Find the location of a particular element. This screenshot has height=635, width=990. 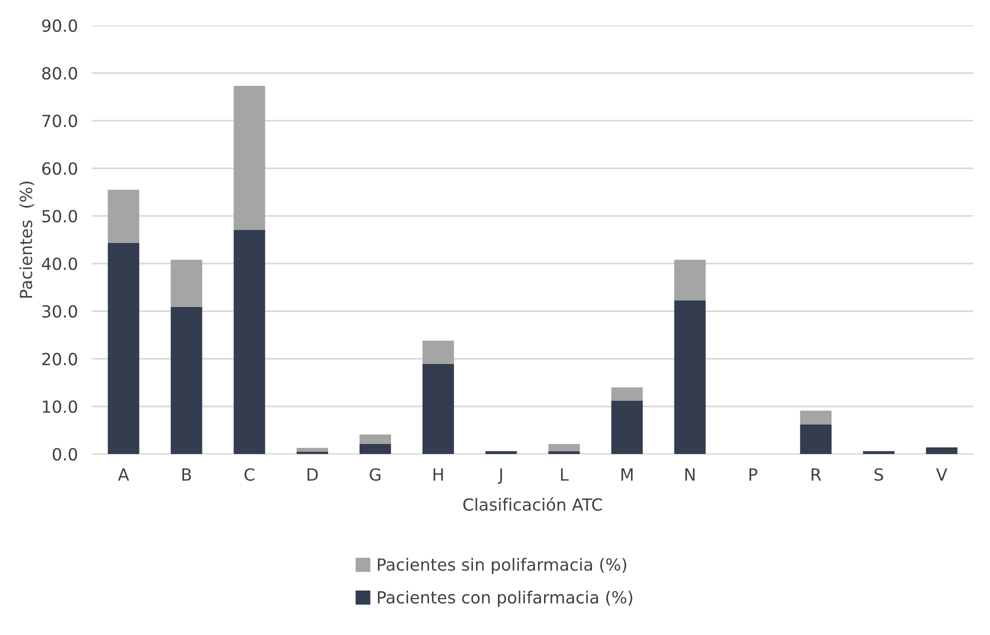

y-tick-label: 40.0 is located at coordinates (60, 263).